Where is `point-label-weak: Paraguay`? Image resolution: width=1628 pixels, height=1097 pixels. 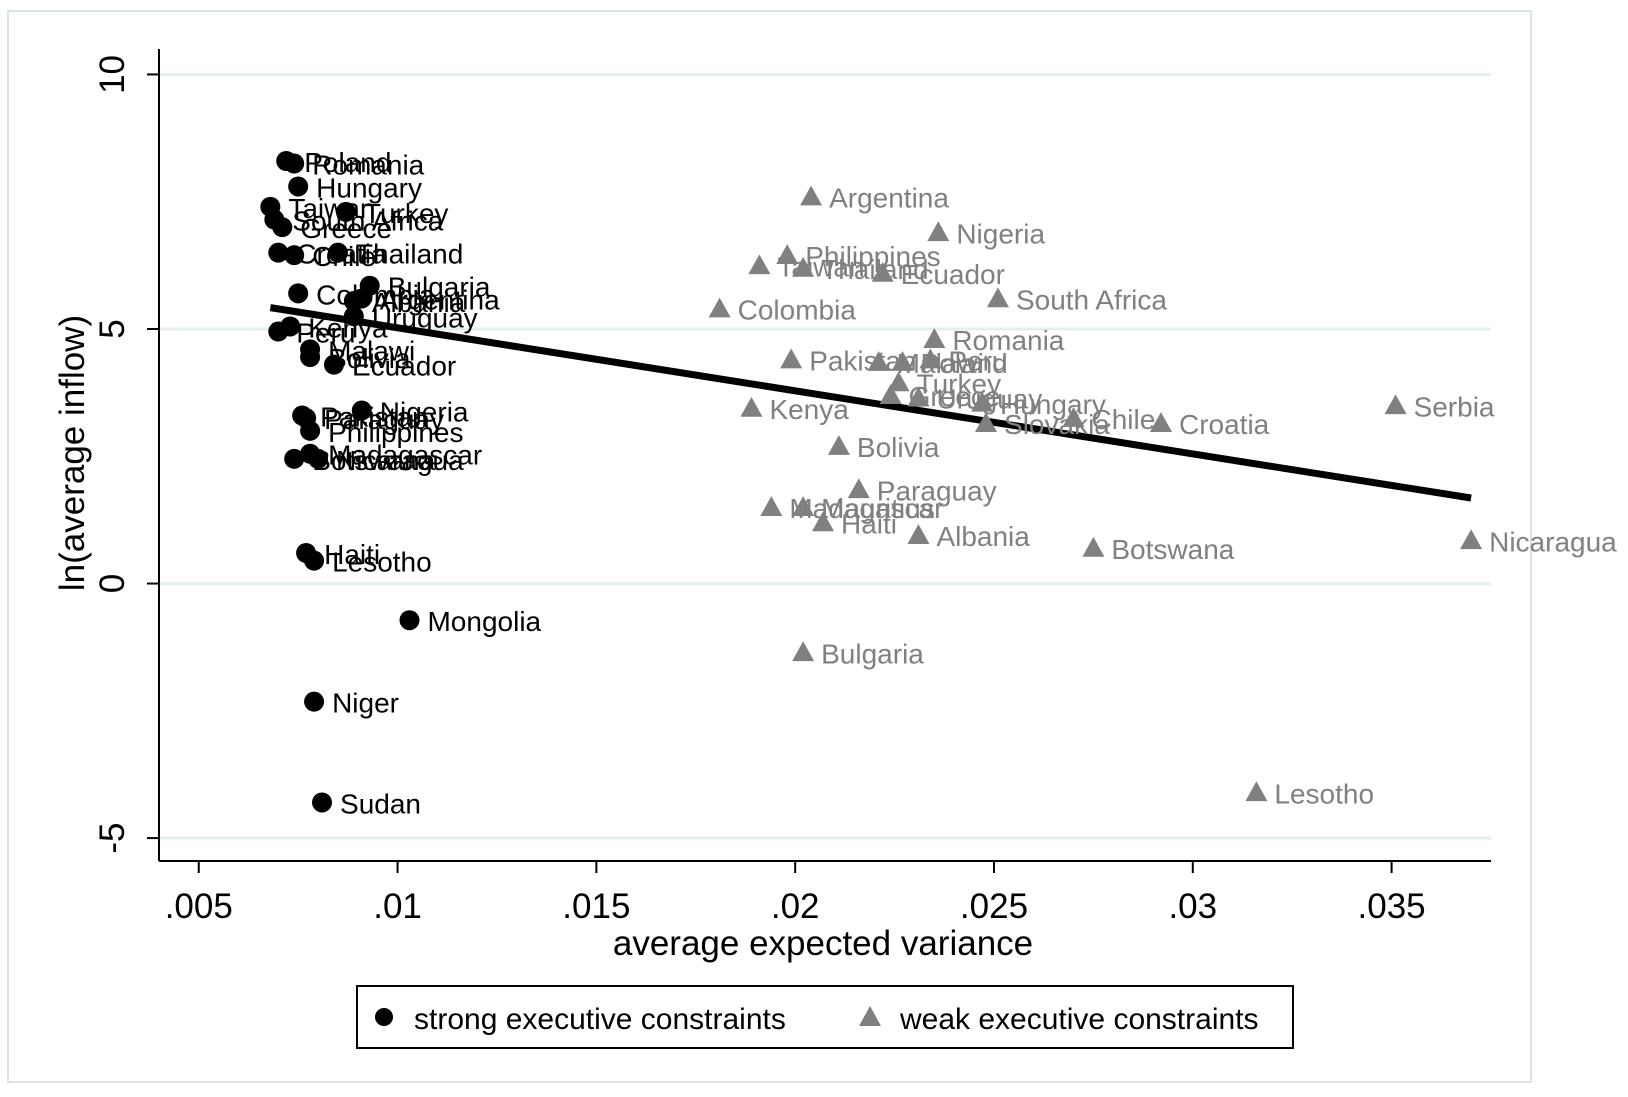 point-label-weak: Paraguay is located at coordinates (937, 490).